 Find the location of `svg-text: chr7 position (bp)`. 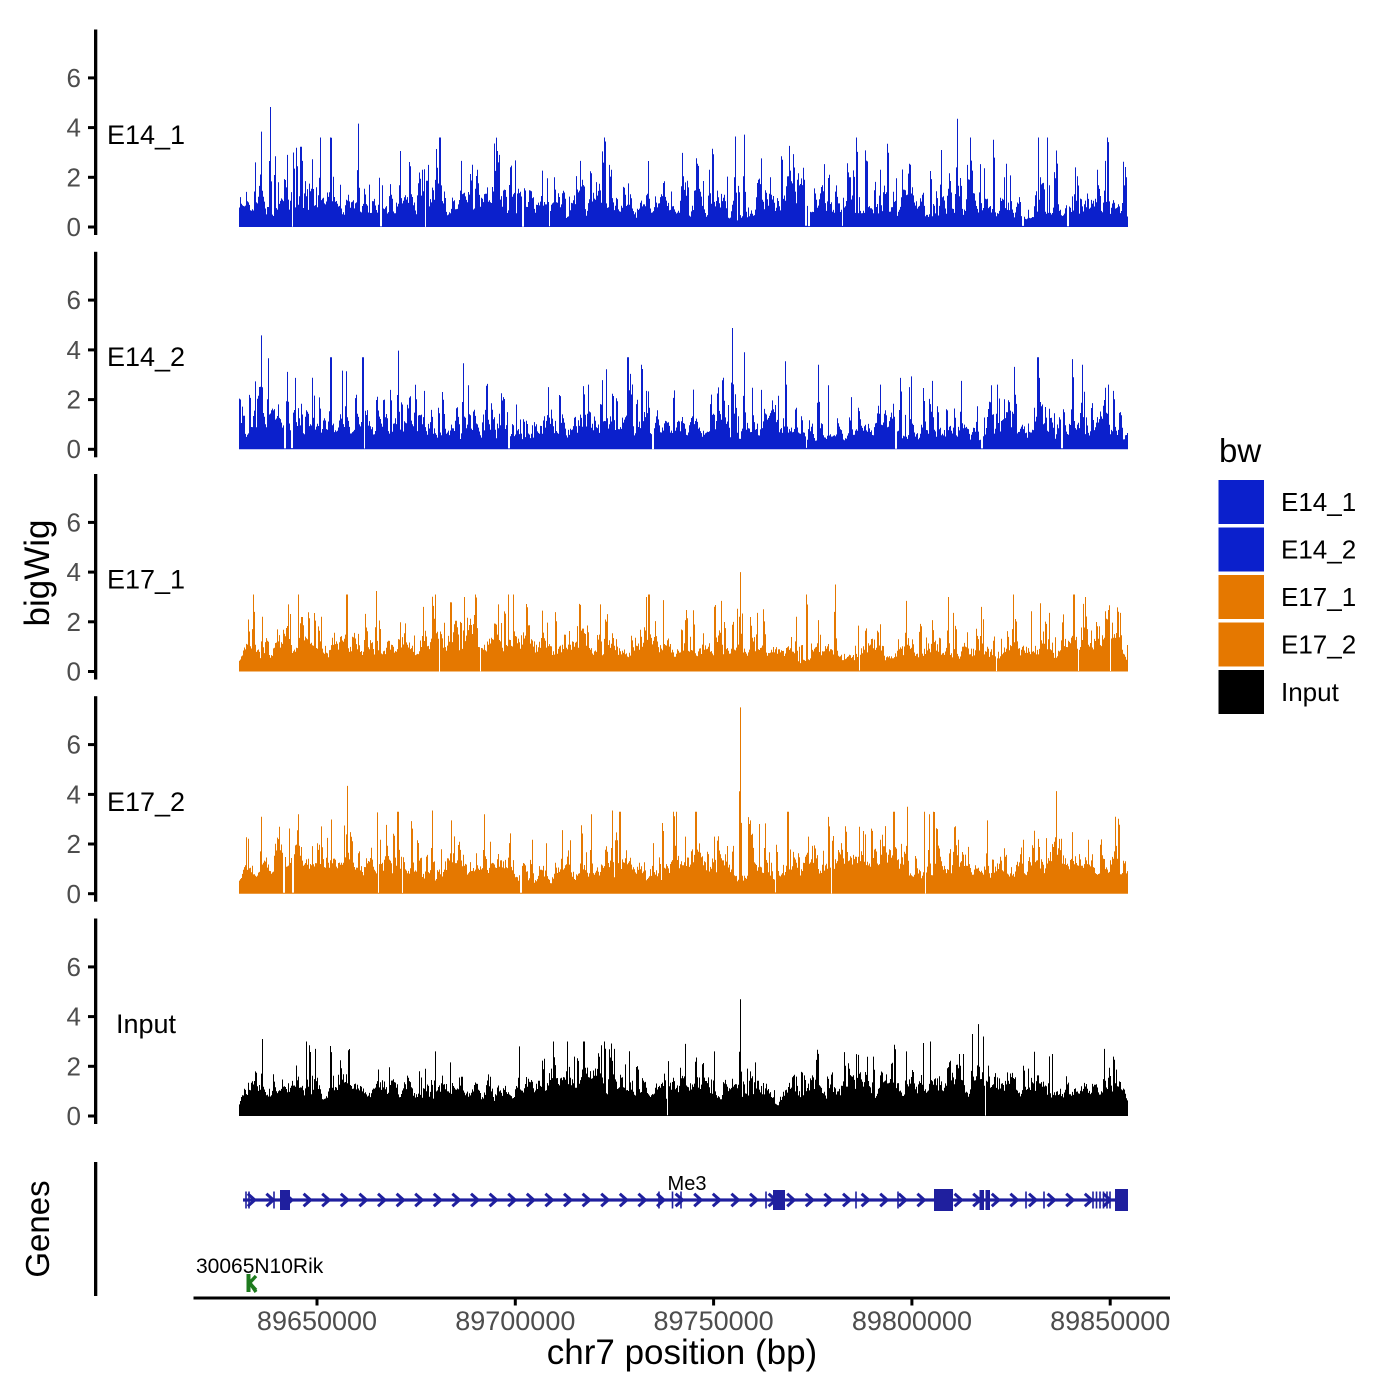

svg-text: chr7 position (bp) is located at coordinates (682, 1352).